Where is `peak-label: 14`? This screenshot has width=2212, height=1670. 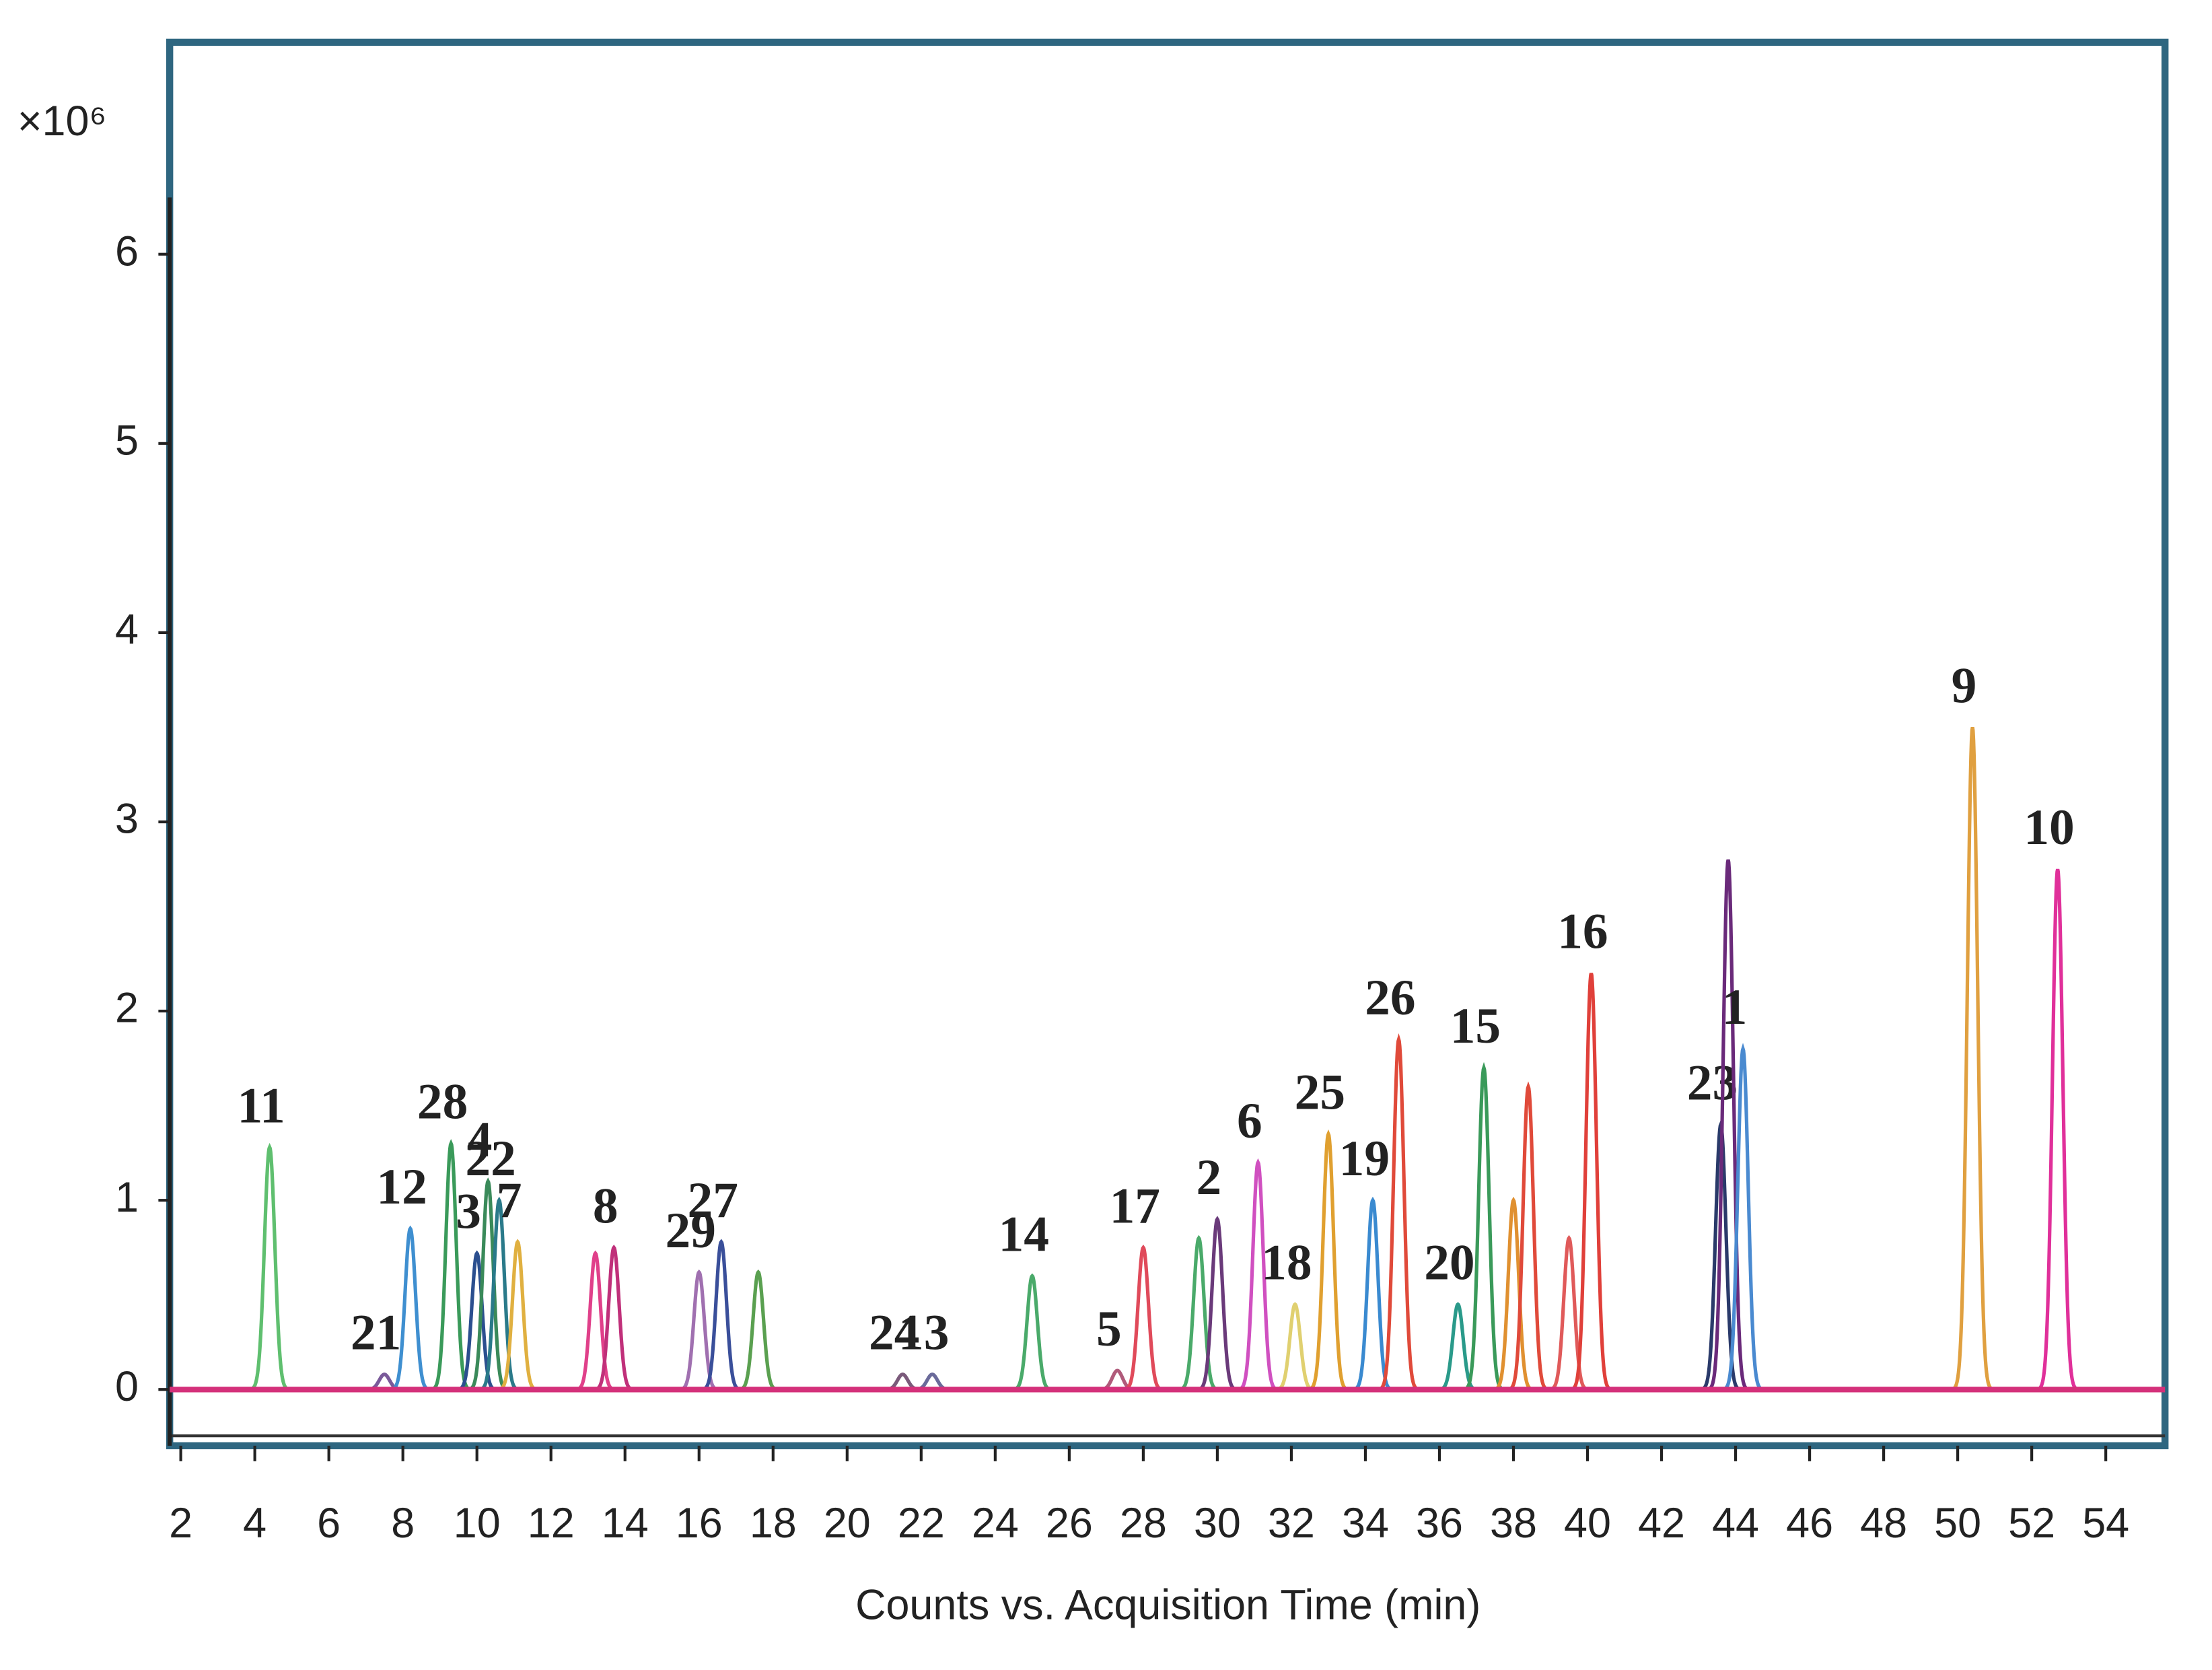 peak-label: 14 is located at coordinates (1024, 1234).